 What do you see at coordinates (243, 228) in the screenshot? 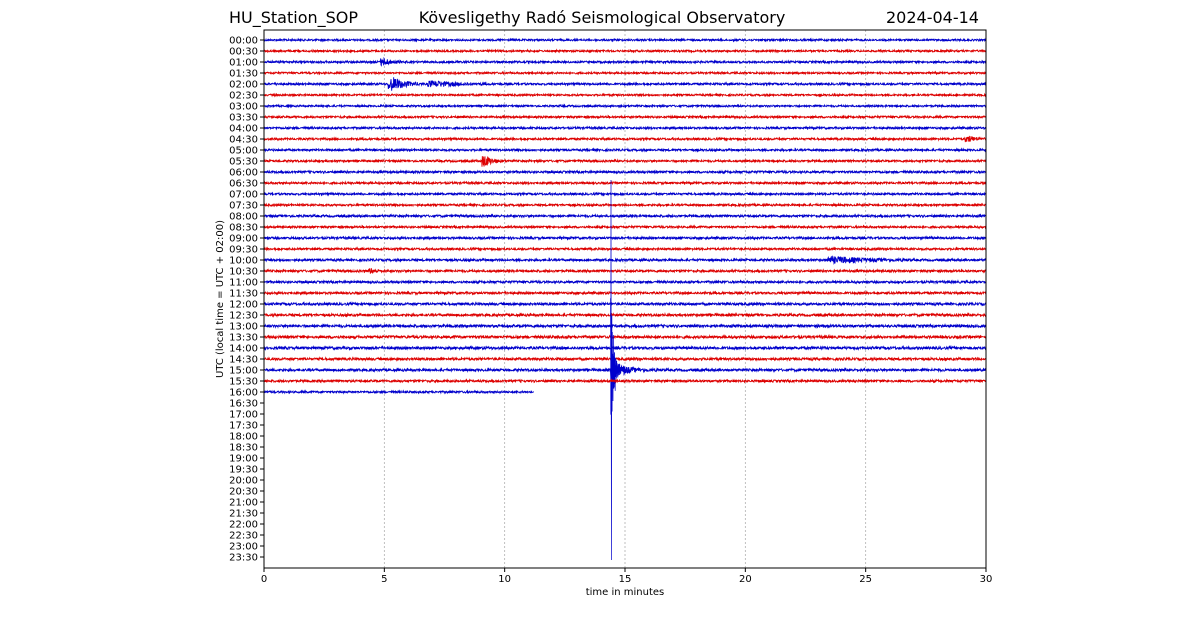
I see `y-tick-label: 08:30` at bounding box center [243, 228].